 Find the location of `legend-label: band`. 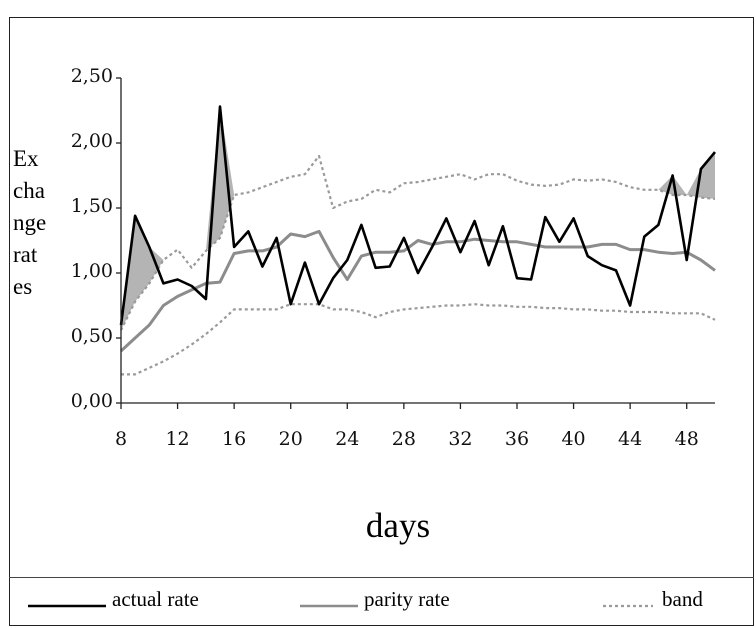

legend-label: band is located at coordinates (682, 599).